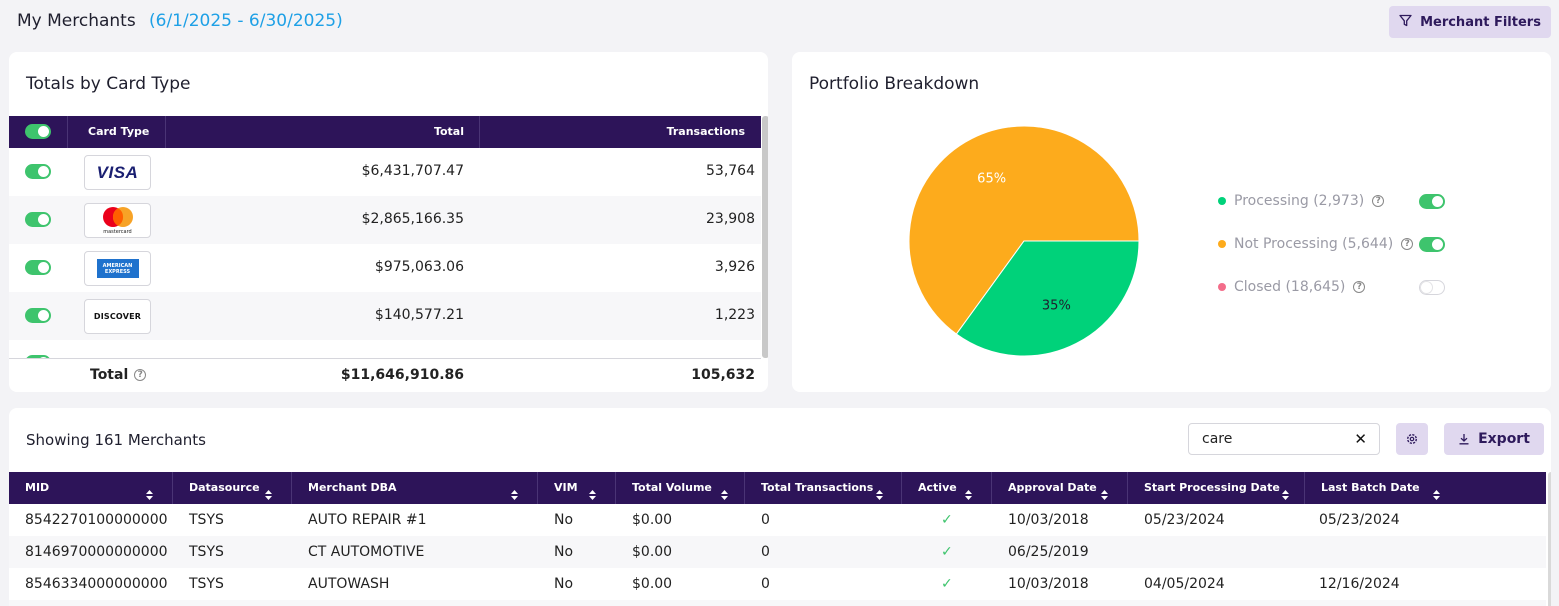 The height and width of the screenshot is (606, 1559). Describe the element at coordinates (109, 375) in the screenshot. I see `footer-total-label: Total` at that location.